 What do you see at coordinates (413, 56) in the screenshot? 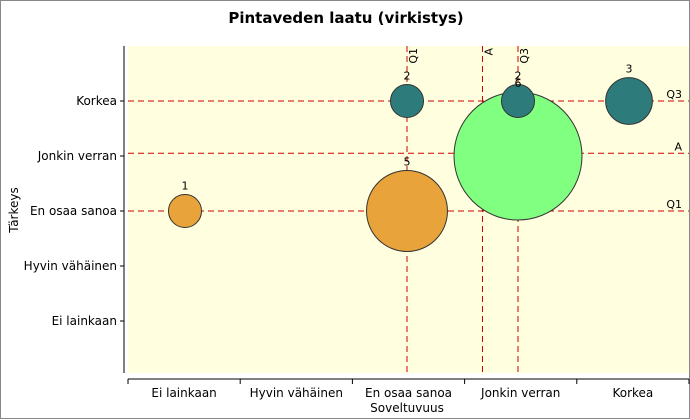
I see `vertical-reference-label-0: Q1` at bounding box center [413, 56].